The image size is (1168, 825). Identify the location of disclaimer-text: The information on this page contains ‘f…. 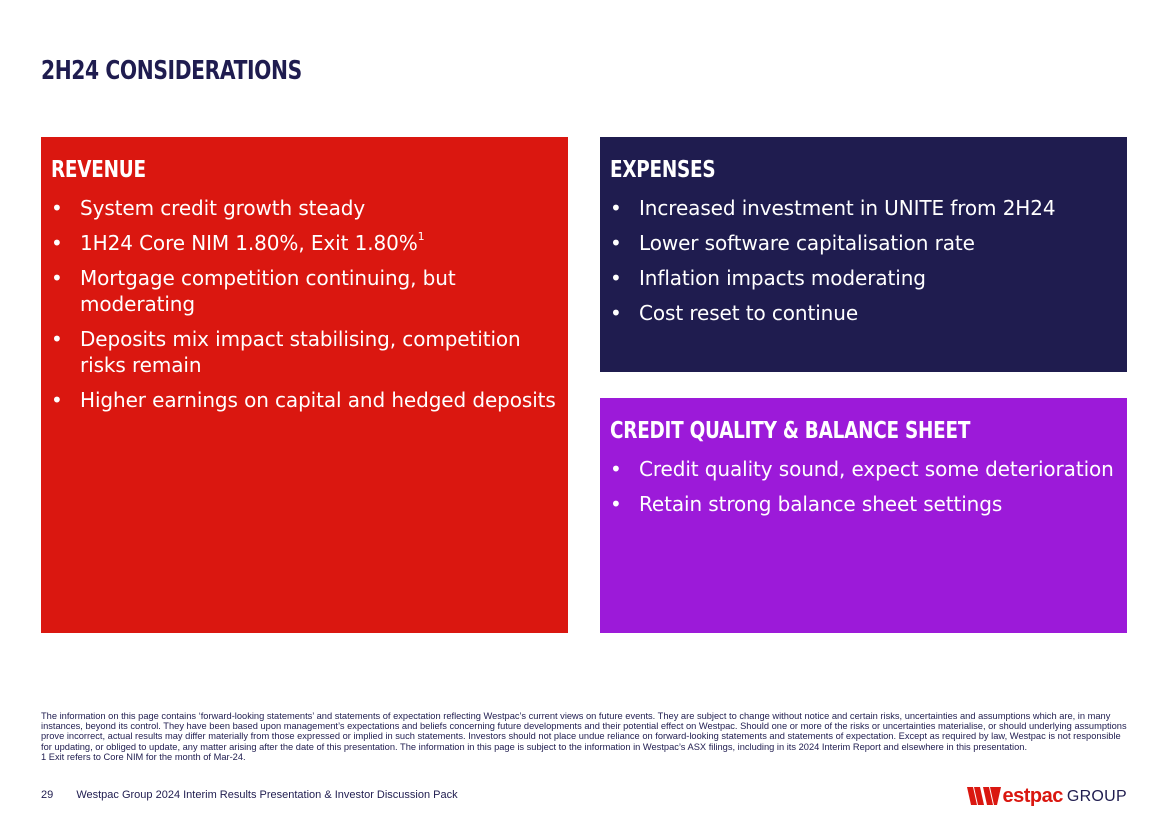
(584, 731).